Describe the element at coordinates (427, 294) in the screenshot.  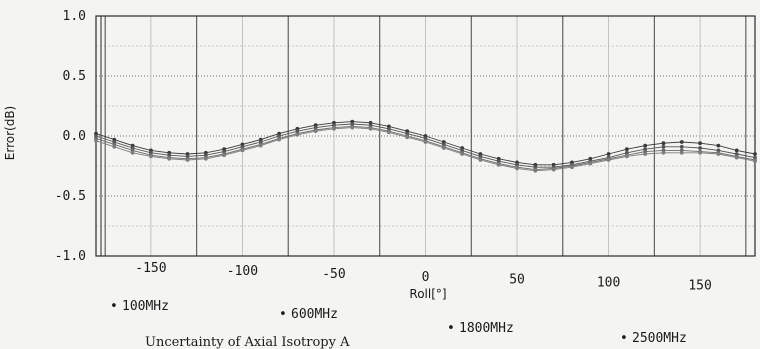
I see `x-axis-label: Roll[°]` at that location.